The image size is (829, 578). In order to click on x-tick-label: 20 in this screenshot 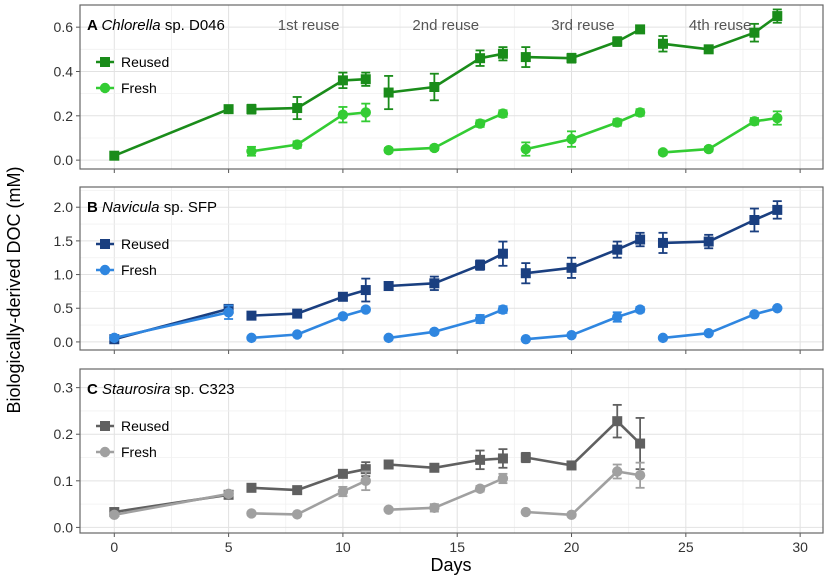, I will do `click(572, 547)`.